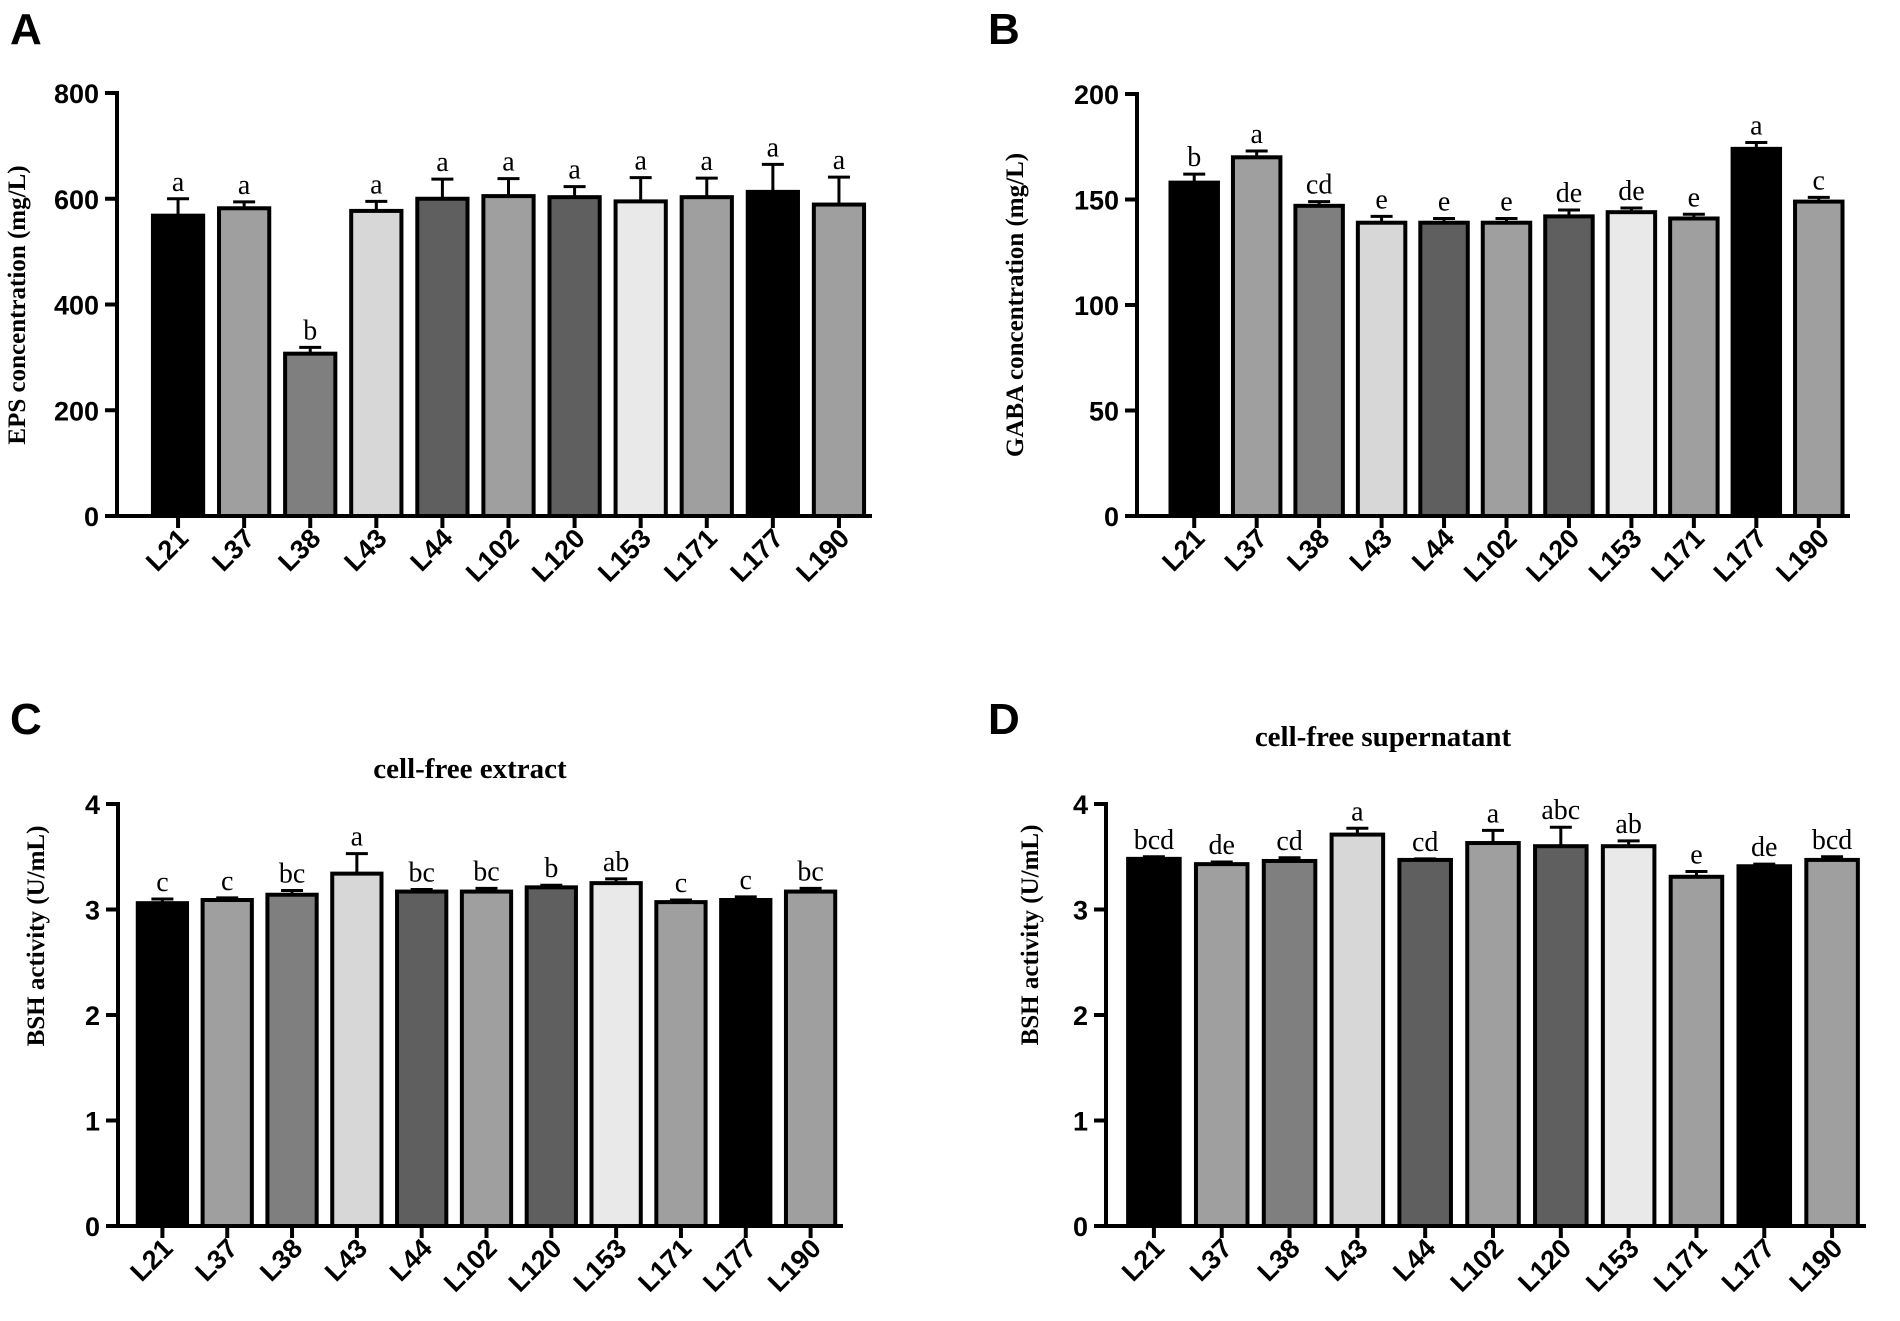 Image resolution: width=1900 pixels, height=1321 pixels. What do you see at coordinates (470, 769) in the screenshot?
I see `chart-title: cell-free extract` at bounding box center [470, 769].